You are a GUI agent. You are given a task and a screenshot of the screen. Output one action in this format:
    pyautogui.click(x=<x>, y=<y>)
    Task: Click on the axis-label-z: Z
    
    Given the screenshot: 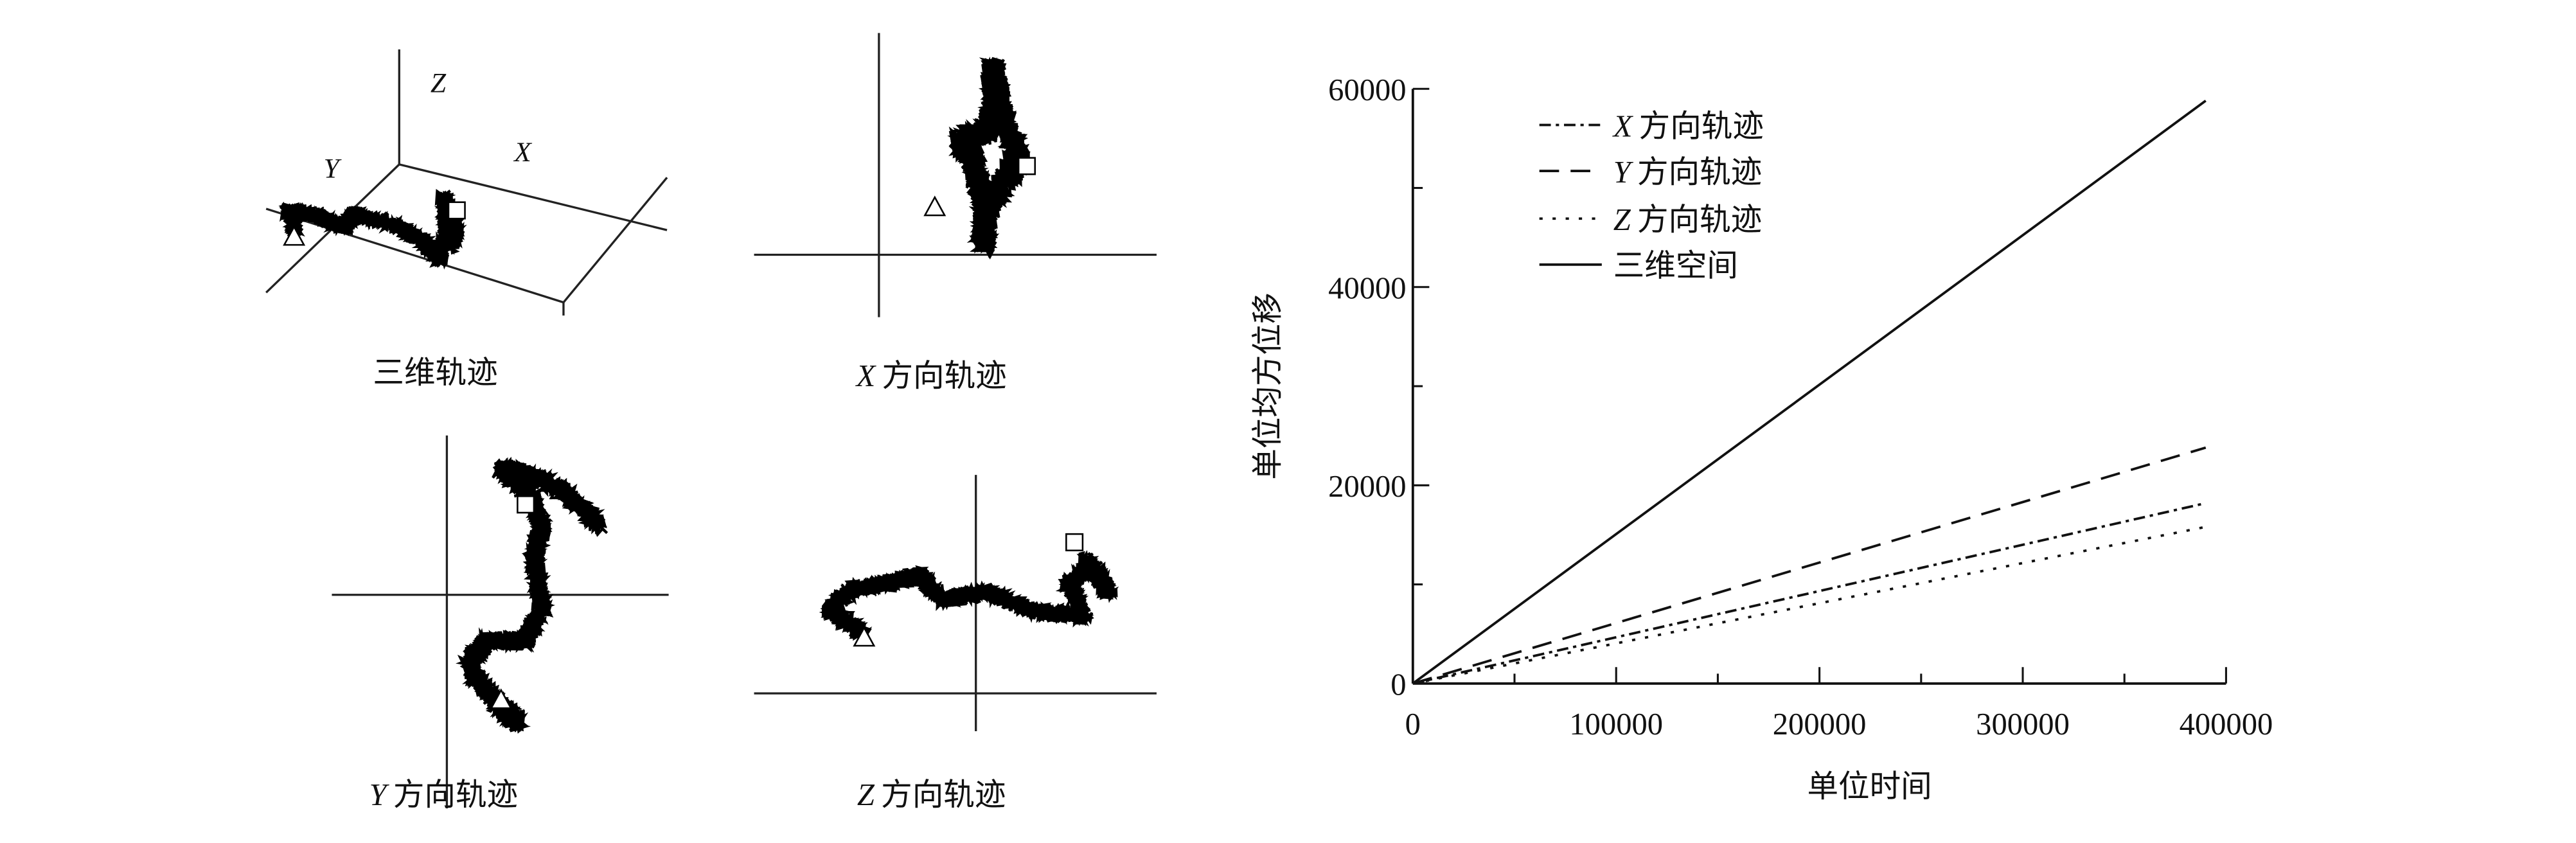 What is the action you would take?
    pyautogui.click(x=439, y=83)
    